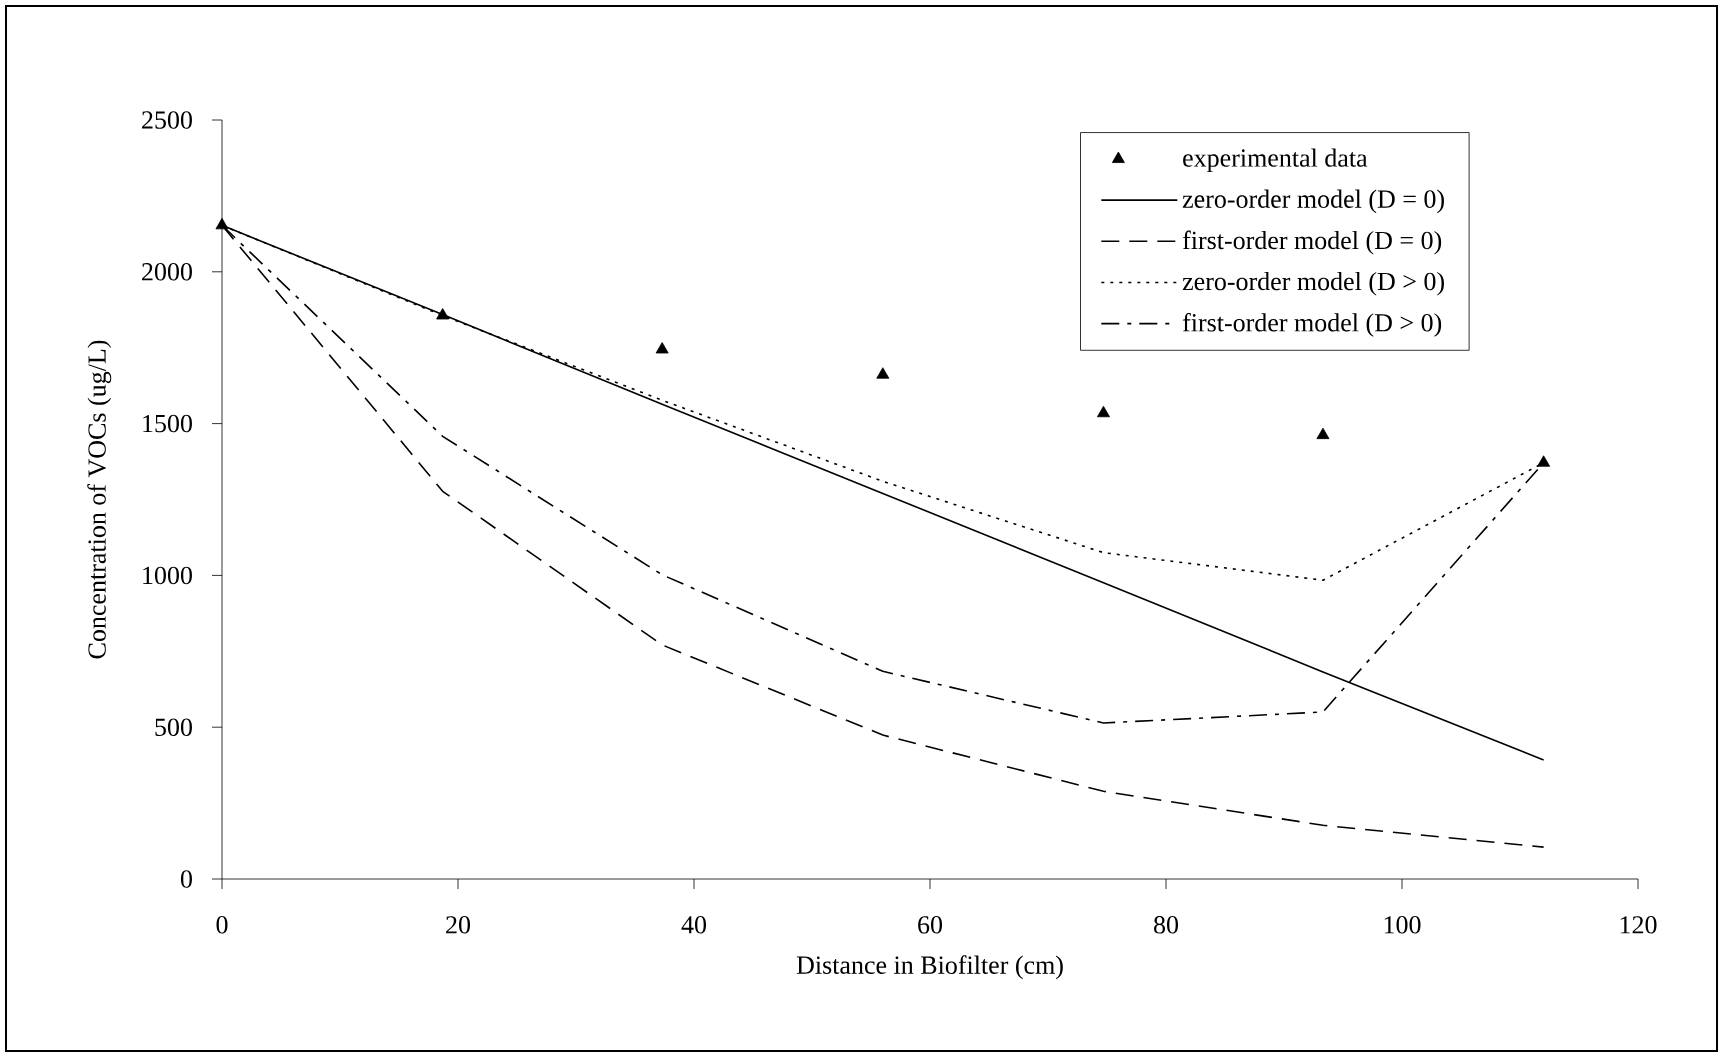  Describe the element at coordinates (222, 925) in the screenshot. I see `x-tick-label: 0` at that location.